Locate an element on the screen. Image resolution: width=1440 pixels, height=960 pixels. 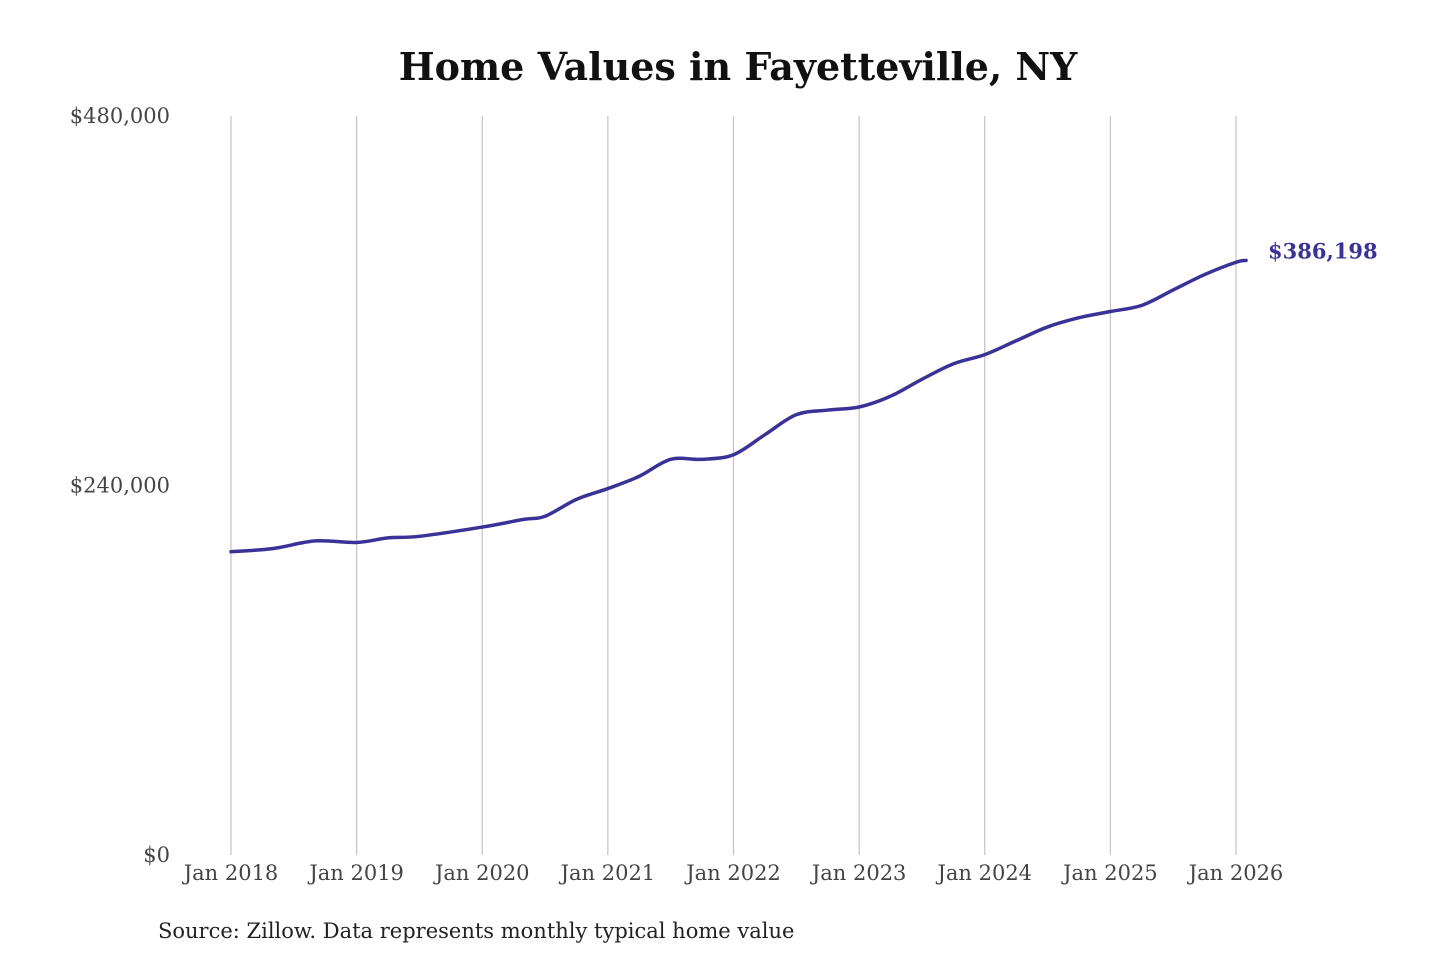
x-tick-label: Jan 2019 is located at coordinates (355, 873).